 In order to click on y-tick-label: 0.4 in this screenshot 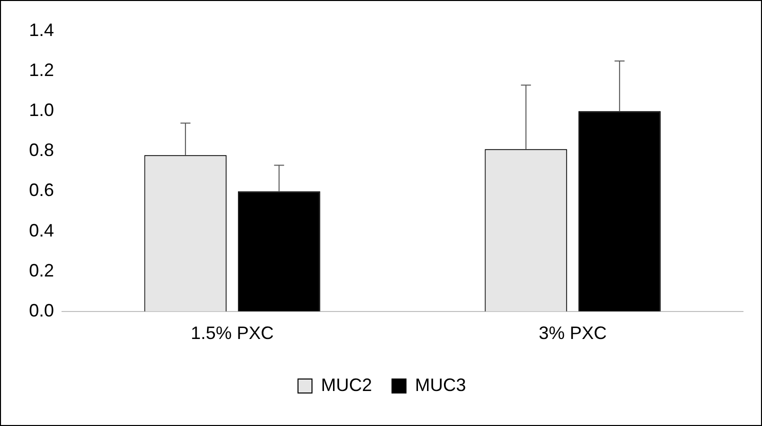, I will do `click(41, 230)`.